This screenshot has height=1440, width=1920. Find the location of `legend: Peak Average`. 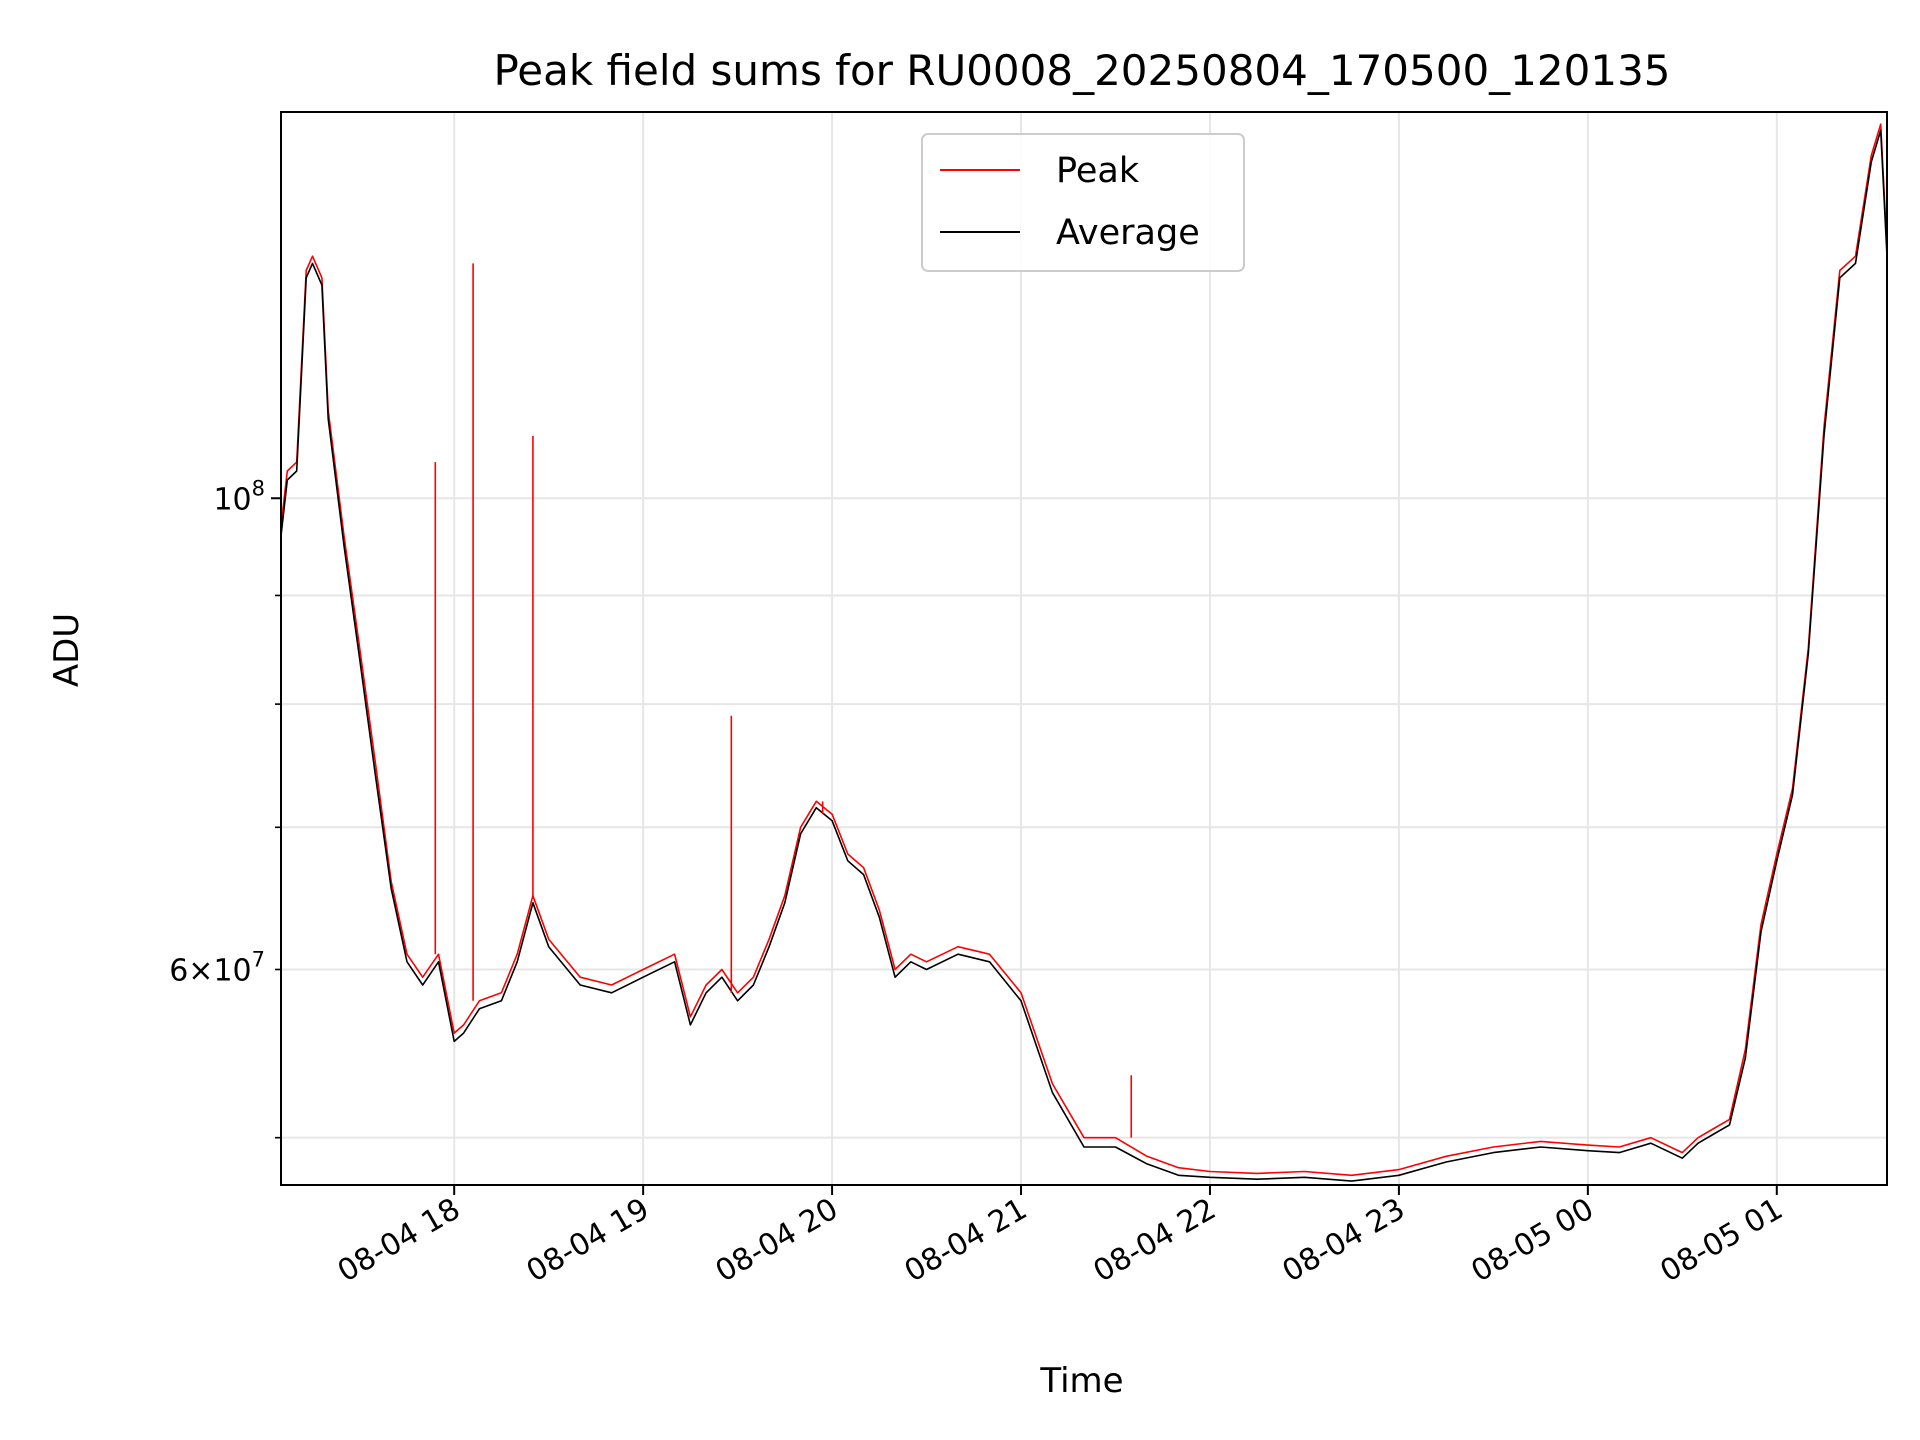

legend: Peak Average is located at coordinates (1083, 202).